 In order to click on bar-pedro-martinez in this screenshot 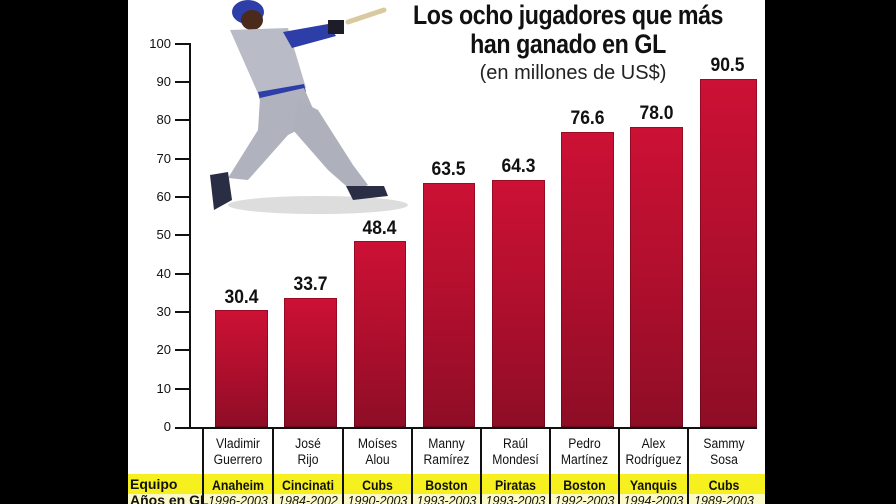, I will do `click(587, 279)`.